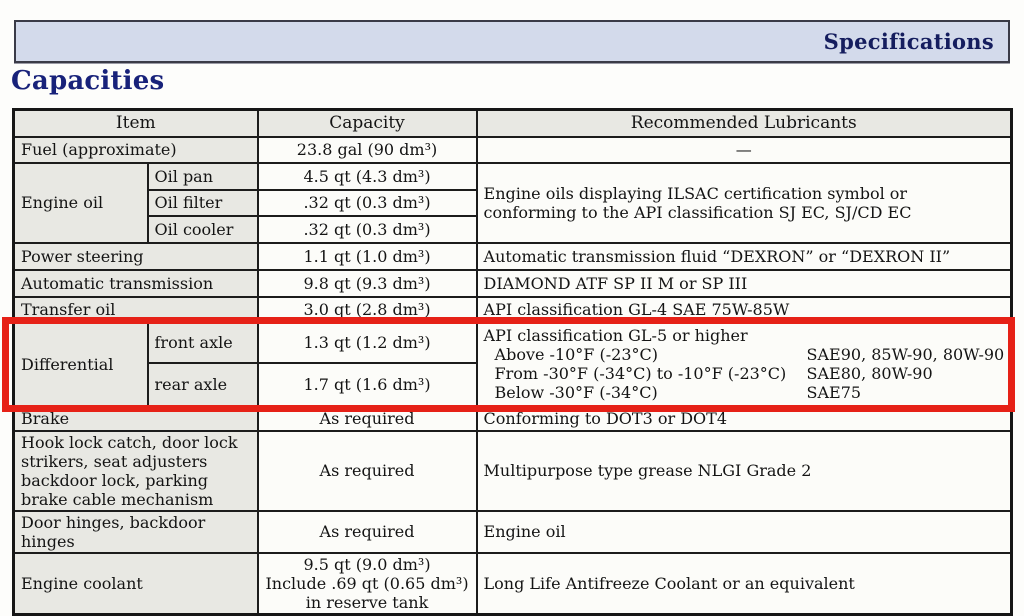  What do you see at coordinates (88, 81) in the screenshot?
I see `page-title: Capacities` at bounding box center [88, 81].